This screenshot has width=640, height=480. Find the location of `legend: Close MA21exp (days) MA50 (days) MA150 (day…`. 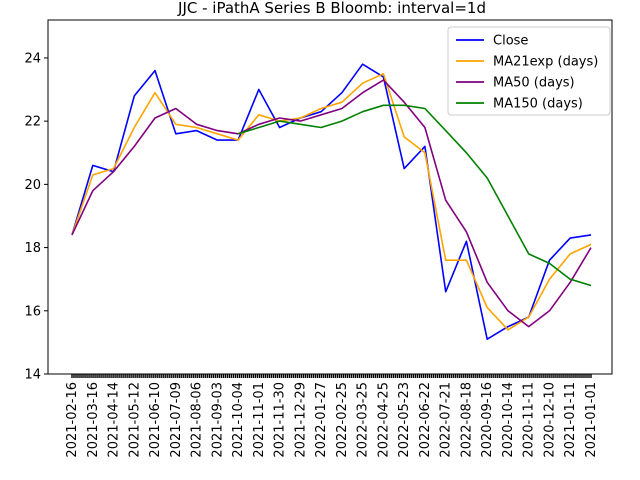

legend: Close MA21exp (days) MA50 (days) MA150 (day… is located at coordinates (529, 71).